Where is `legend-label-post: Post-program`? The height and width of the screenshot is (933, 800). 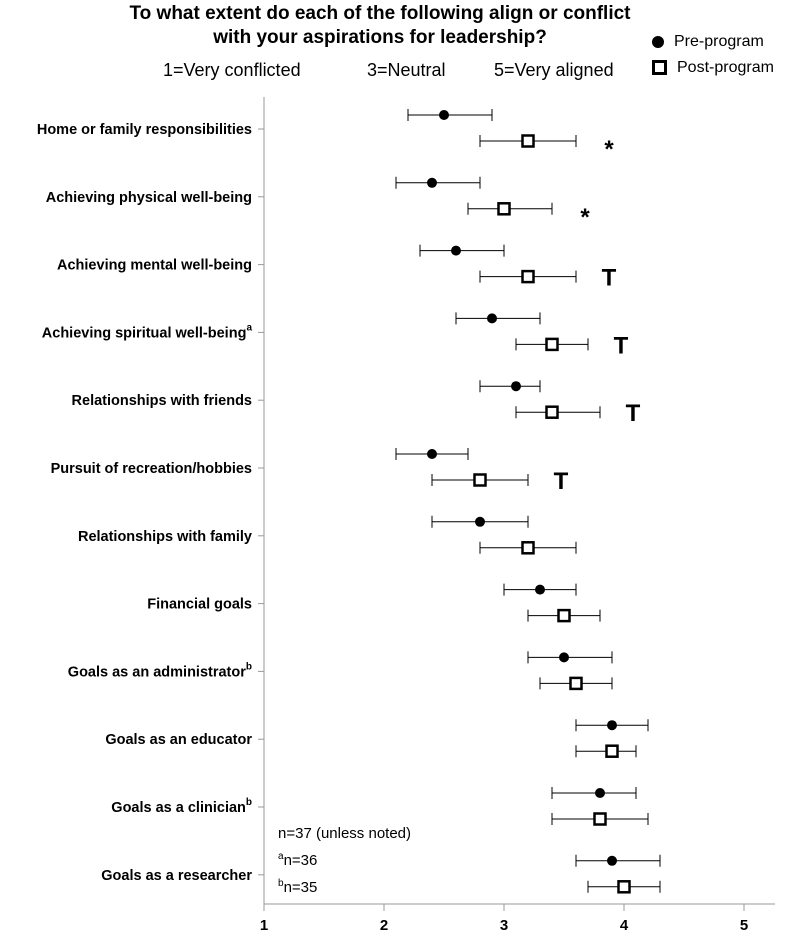 legend-label-post: Post-program is located at coordinates (725, 67).